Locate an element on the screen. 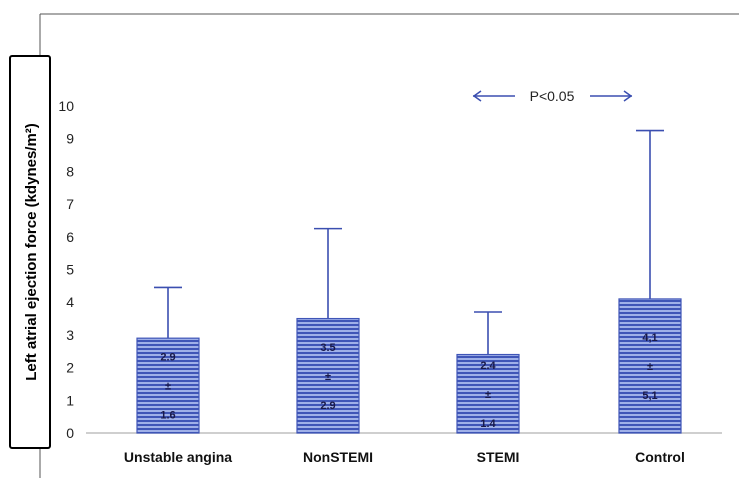 The image size is (739, 483). y-axis-title-box is located at coordinates (30, 252).